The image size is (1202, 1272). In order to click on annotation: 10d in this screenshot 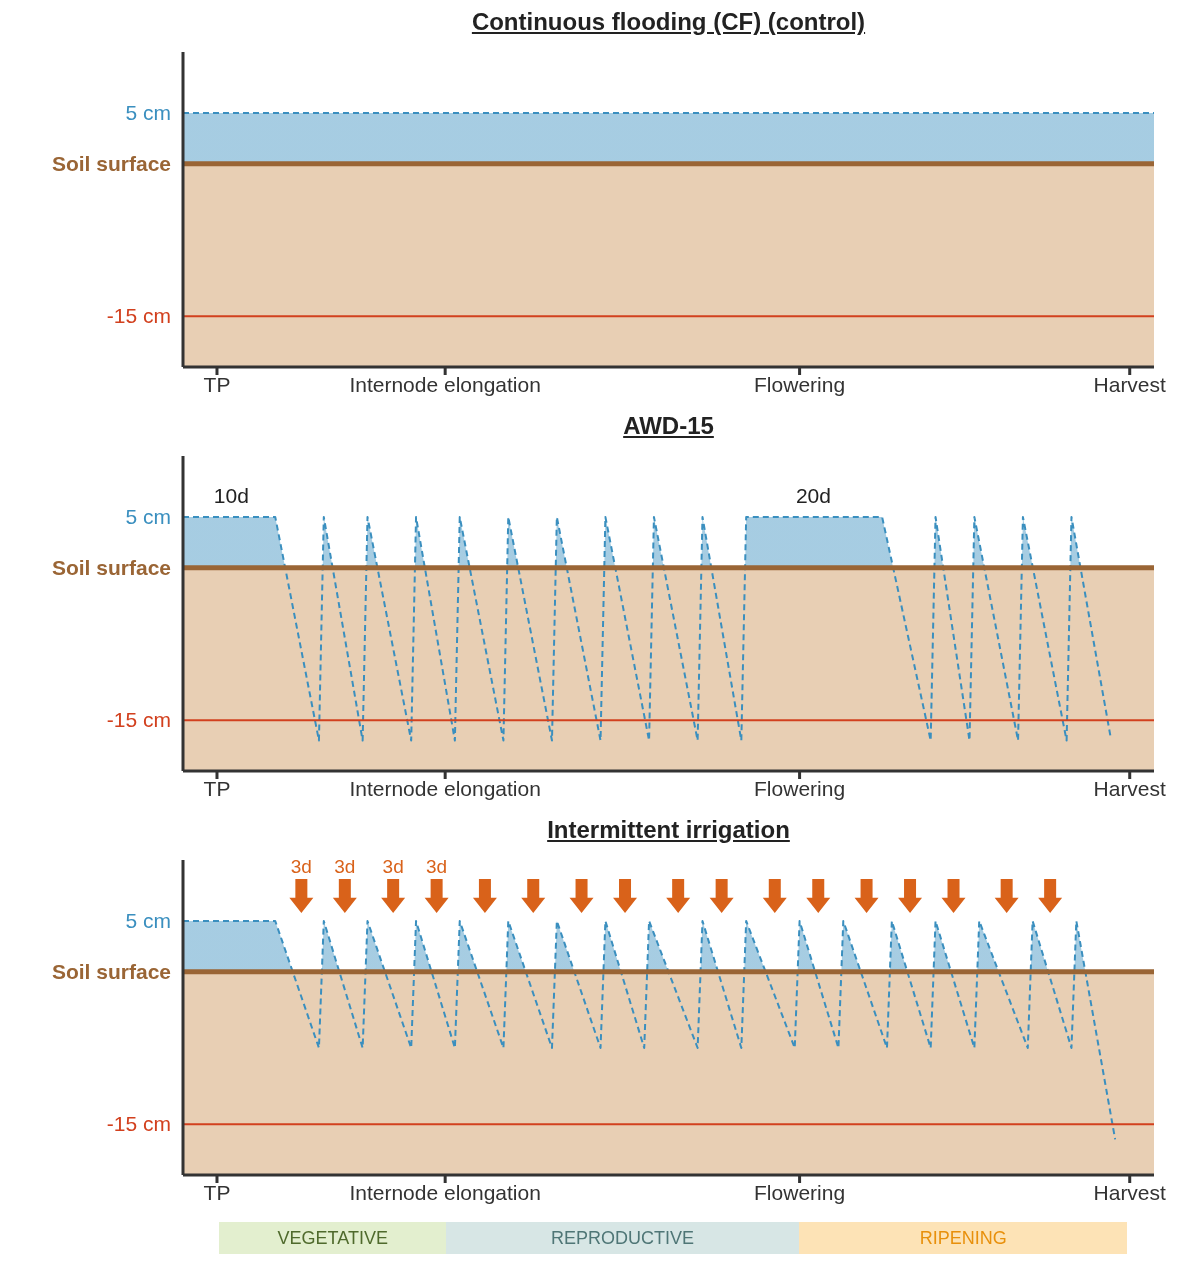, I will do `click(231, 495)`.